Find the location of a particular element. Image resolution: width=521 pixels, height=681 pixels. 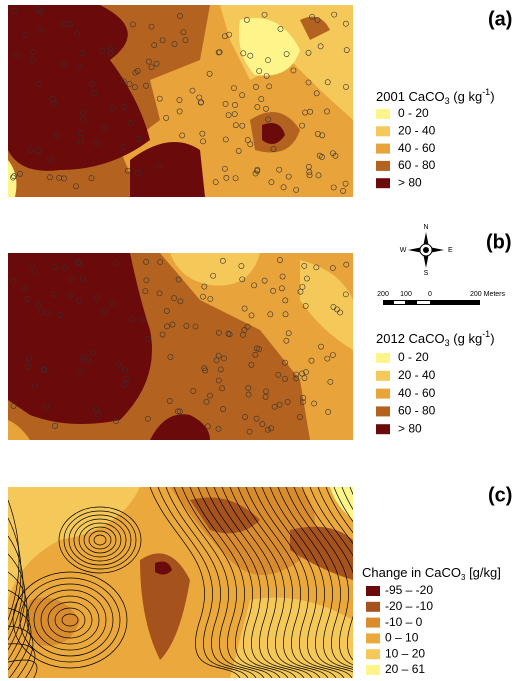

compass-n: N is located at coordinates (425, 227).